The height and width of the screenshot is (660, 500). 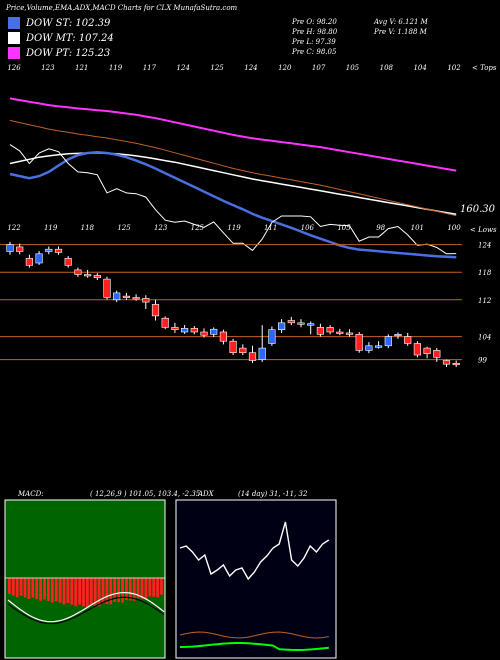 I want to click on adx-line, so click(x=254, y=551).